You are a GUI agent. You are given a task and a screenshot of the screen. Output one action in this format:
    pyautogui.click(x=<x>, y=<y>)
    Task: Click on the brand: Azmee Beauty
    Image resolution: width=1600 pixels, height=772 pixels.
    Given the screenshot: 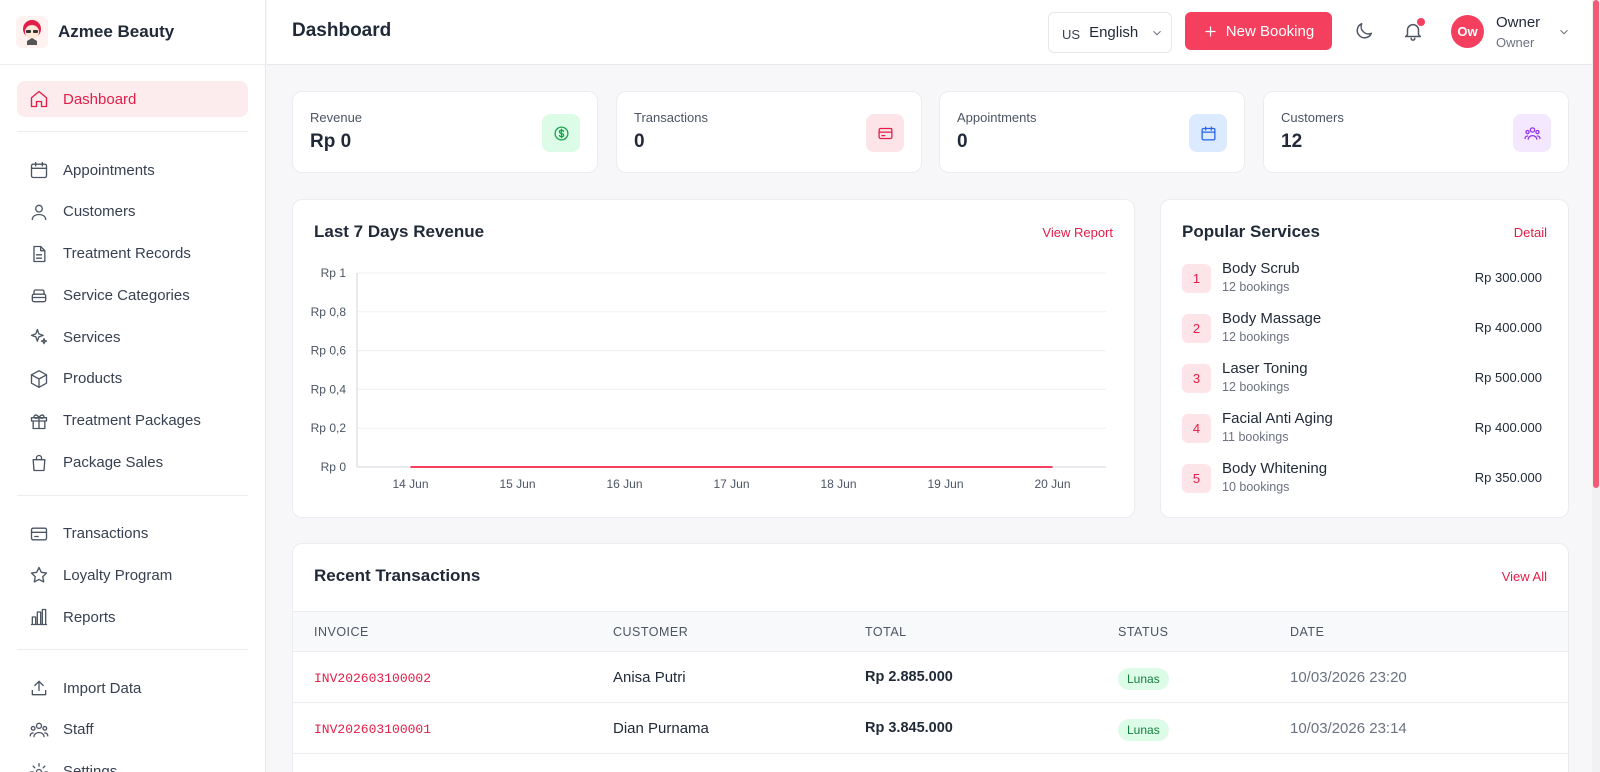 What is the action you would take?
    pyautogui.click(x=132, y=32)
    